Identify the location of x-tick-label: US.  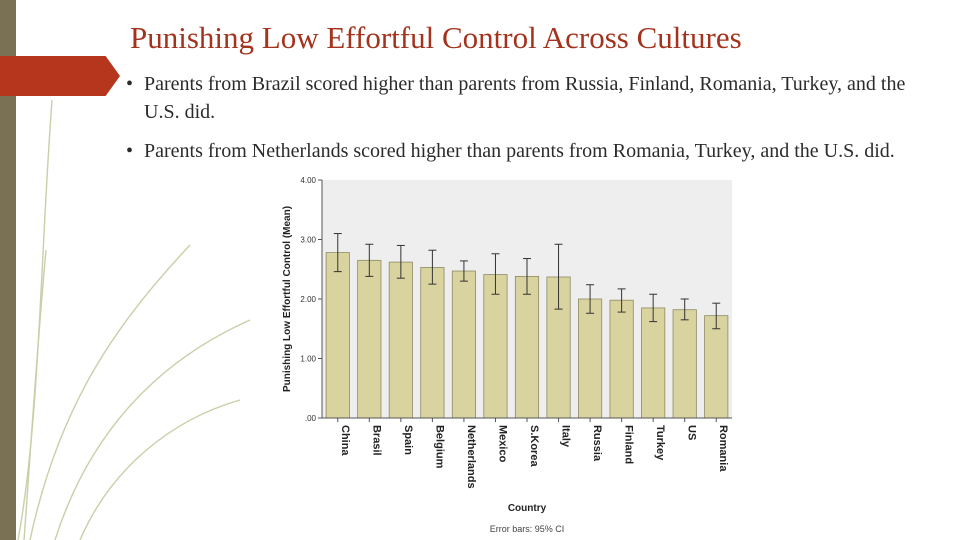
(692, 432).